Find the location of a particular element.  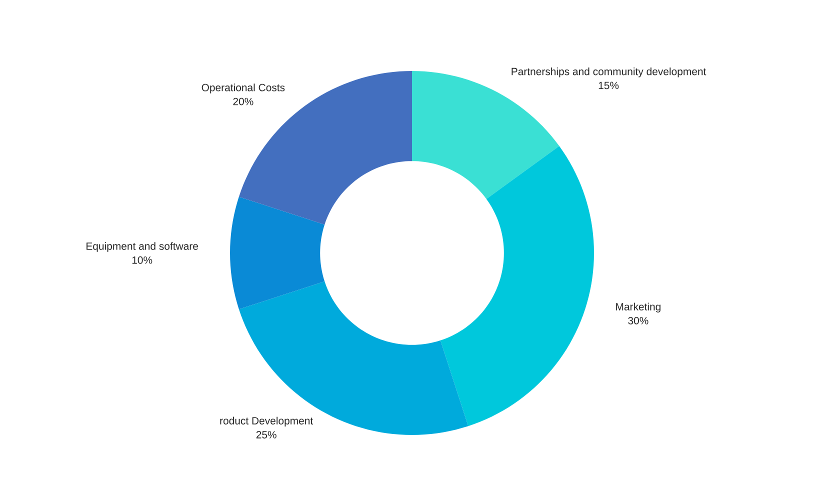

slice-label: roduct Development is located at coordinates (267, 421).